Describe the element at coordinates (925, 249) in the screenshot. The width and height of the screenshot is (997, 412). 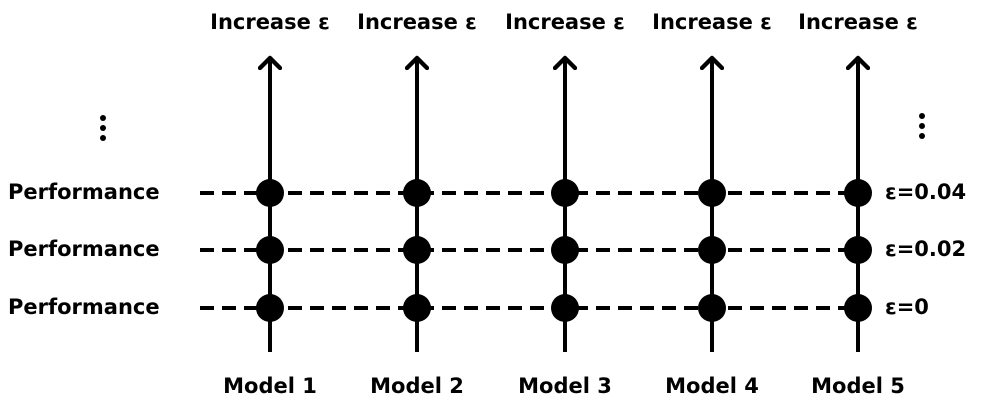
I see `epsilon-label: ε=0.02` at that location.